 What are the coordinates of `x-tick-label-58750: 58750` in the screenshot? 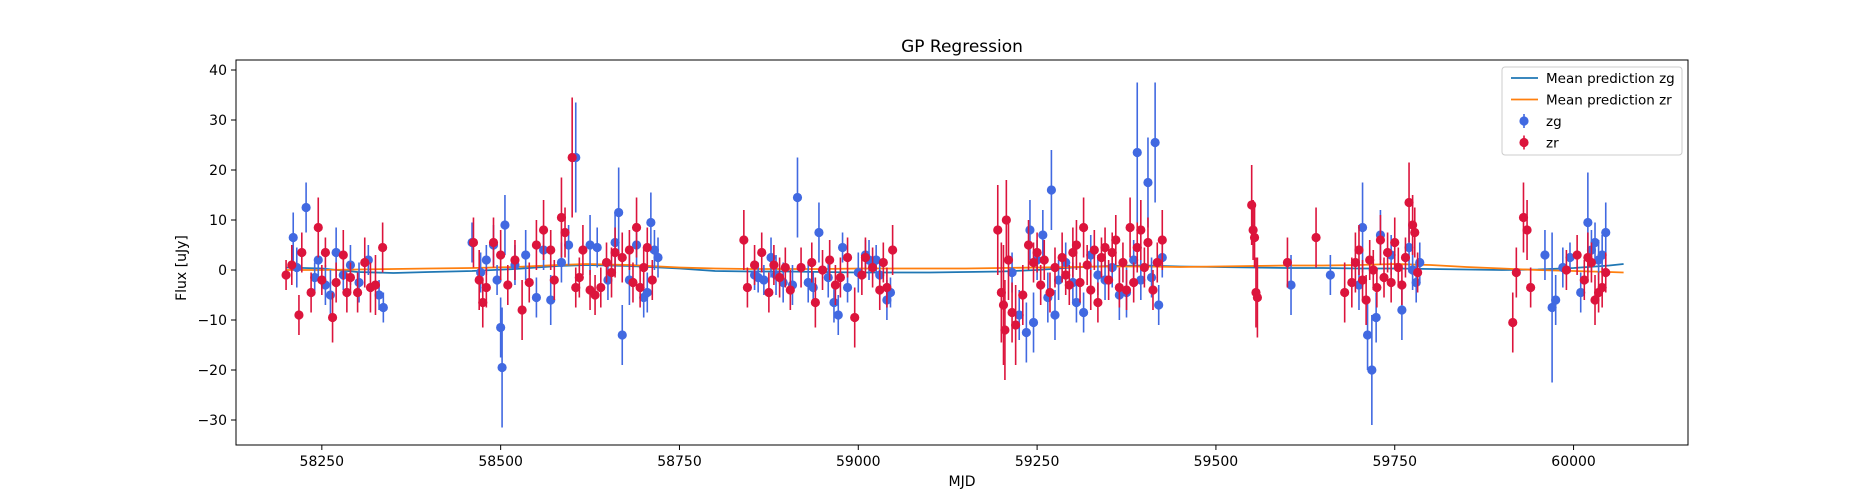 It's located at (679, 462).